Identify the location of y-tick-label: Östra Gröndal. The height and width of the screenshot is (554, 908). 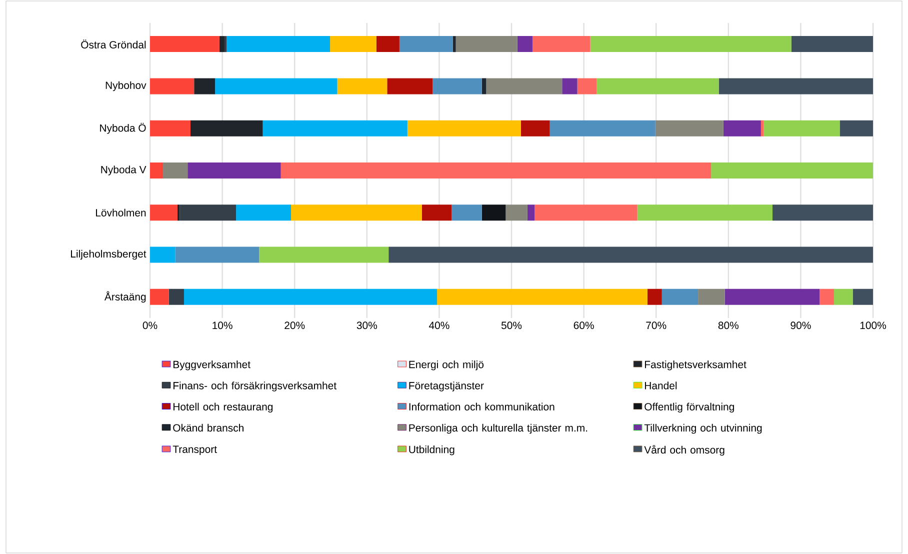
(113, 44).